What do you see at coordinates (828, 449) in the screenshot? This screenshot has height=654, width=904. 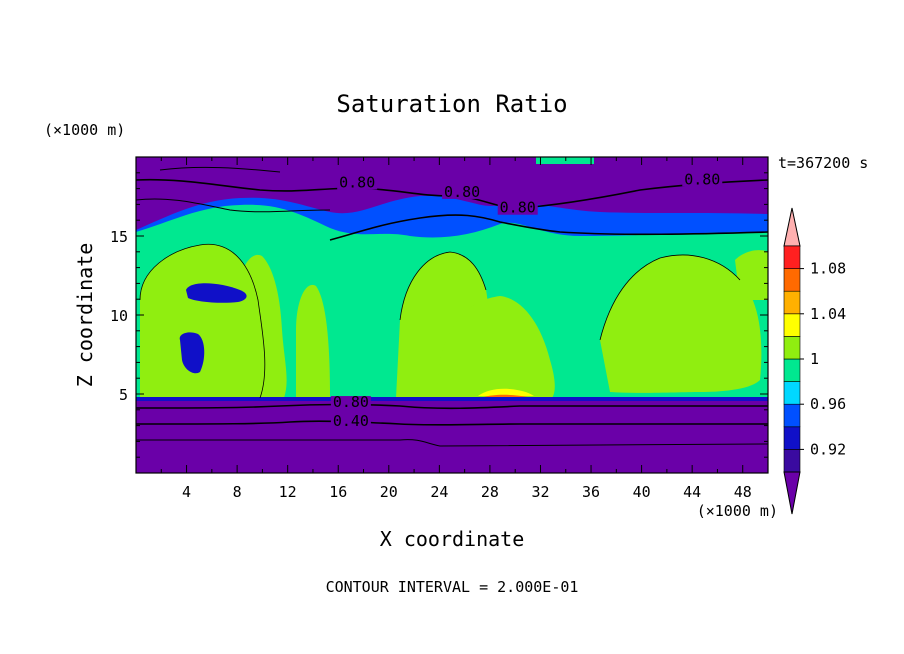 I see `colorbar-label: 0.92` at bounding box center [828, 449].